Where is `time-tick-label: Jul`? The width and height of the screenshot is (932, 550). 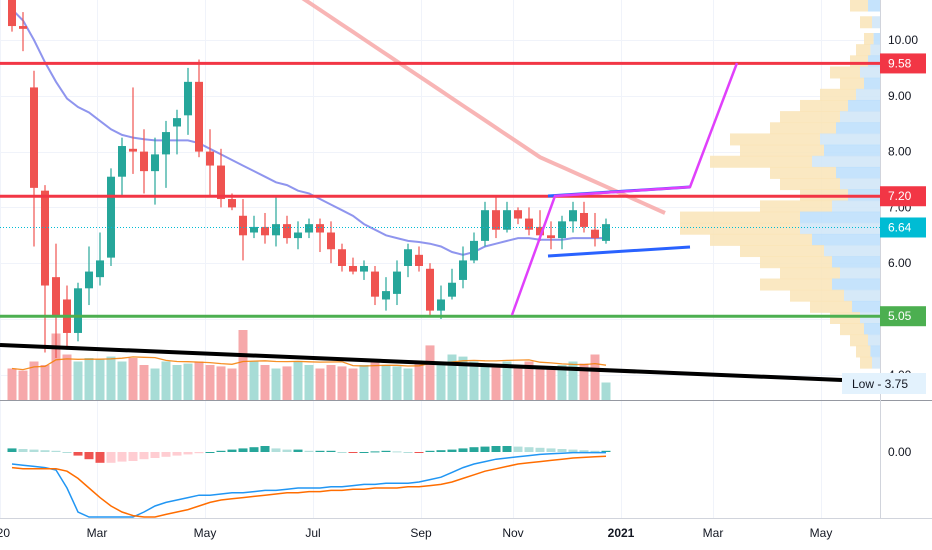
time-tick-label: Jul is located at coordinates (312, 533).